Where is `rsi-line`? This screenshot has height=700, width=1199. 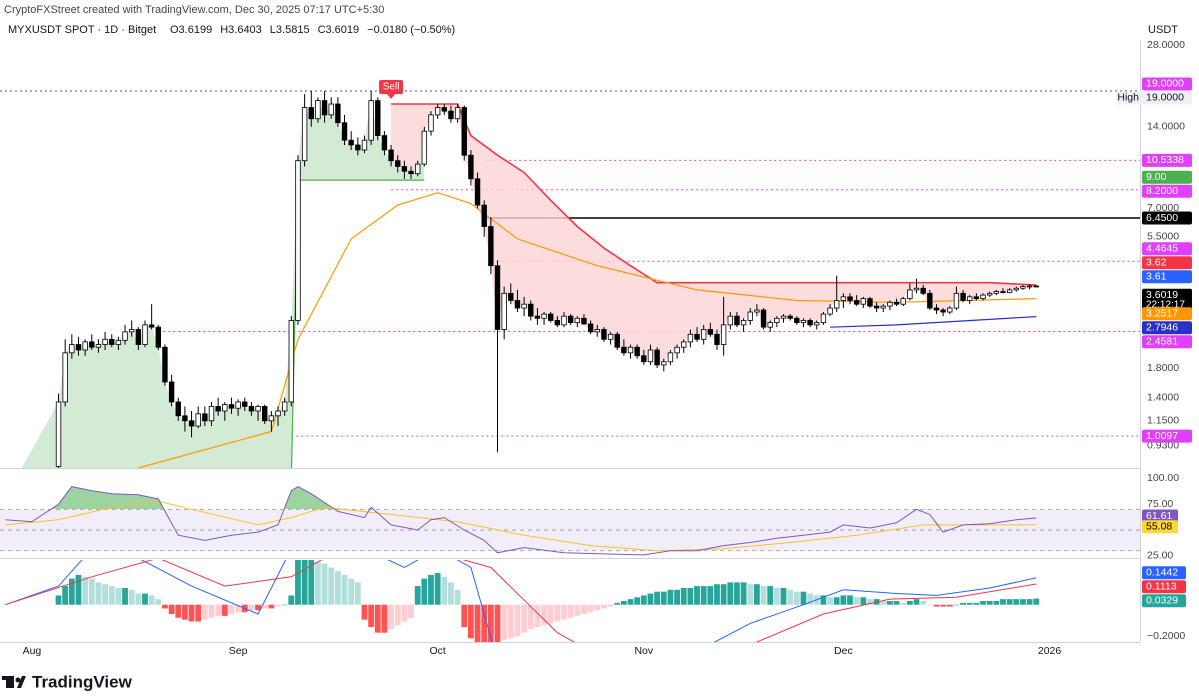
rsi-line is located at coordinates (521, 521).